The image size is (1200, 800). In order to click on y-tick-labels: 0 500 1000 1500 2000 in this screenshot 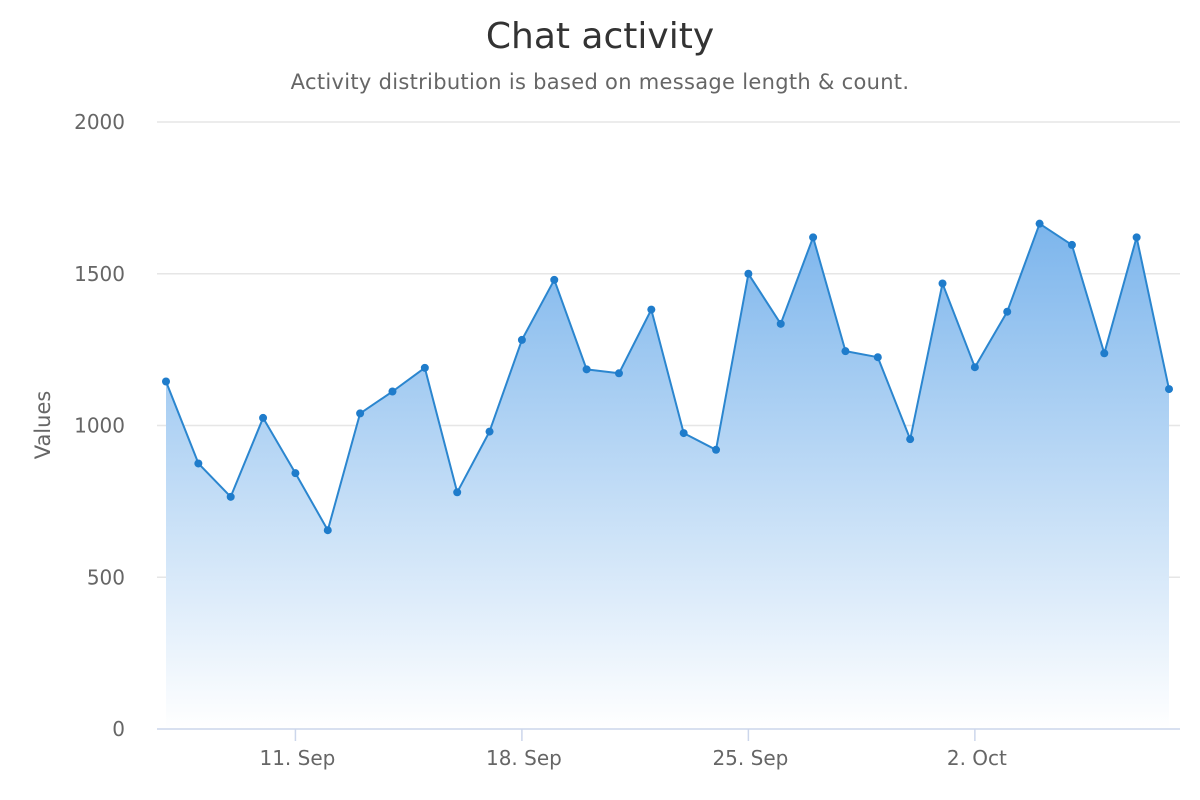, I will do `click(99, 425)`.